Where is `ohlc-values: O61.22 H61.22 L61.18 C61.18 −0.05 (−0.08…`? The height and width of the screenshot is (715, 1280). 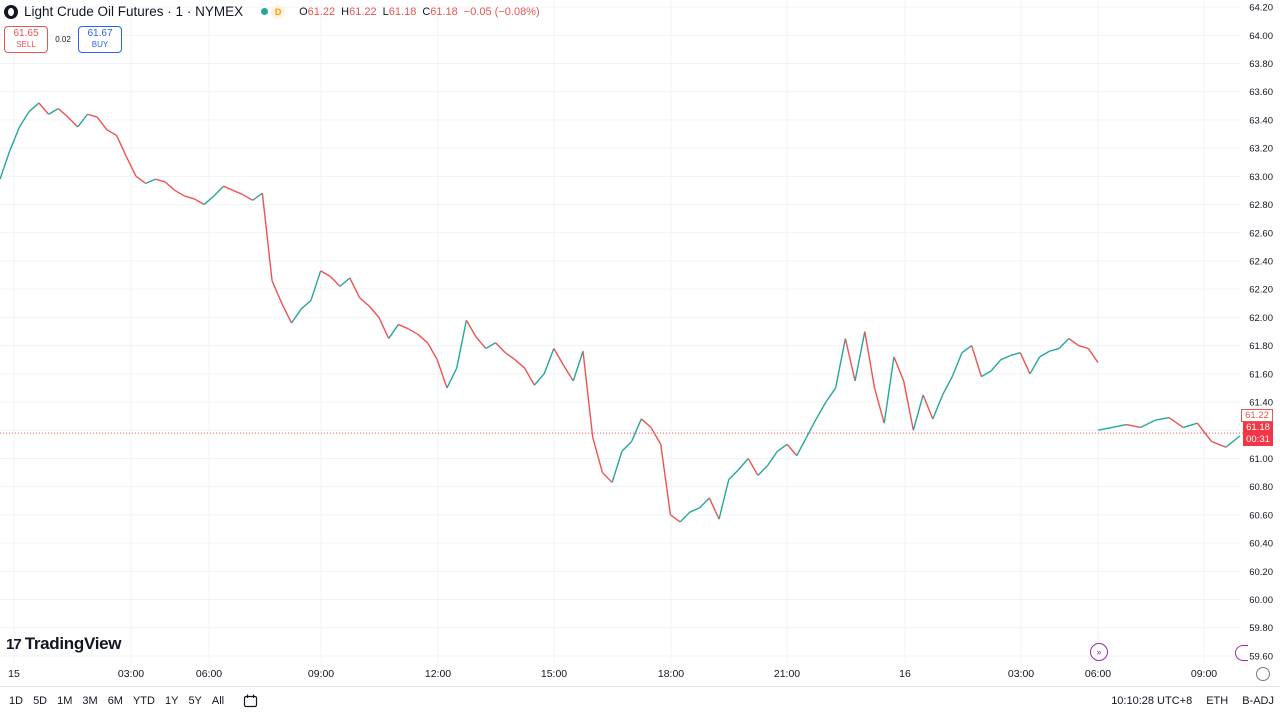 ohlc-values: O61.22 H61.22 L61.18 C61.18 −0.05 (−0.08… is located at coordinates (419, 12).